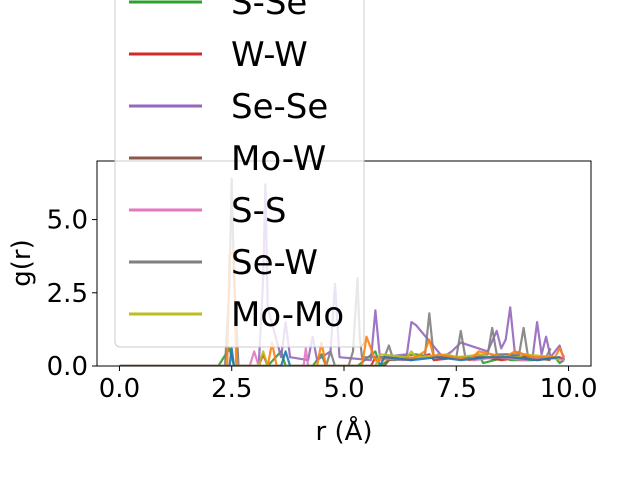 The image size is (640, 480). Describe the element at coordinates (269, 55) in the screenshot. I see `legend-label-w-w: W-W` at that location.